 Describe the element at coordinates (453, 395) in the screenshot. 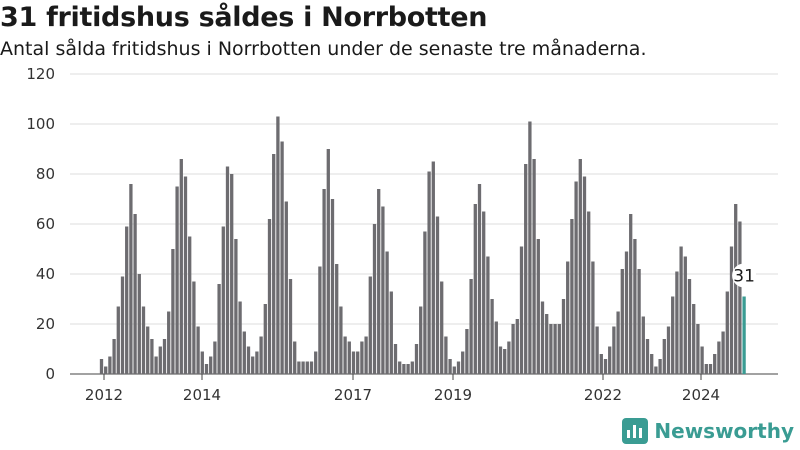

I see `x-tick-label: 2019` at that location.